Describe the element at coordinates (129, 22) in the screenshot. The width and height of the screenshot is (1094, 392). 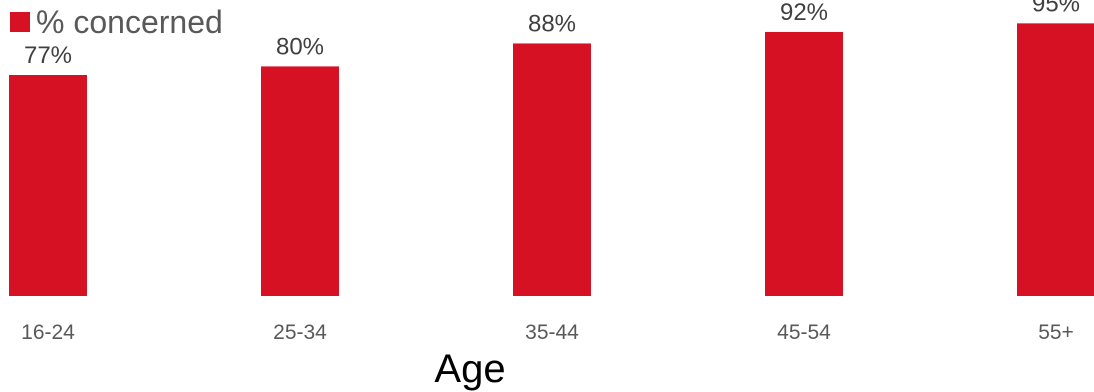
I see `legend-label: % concerned` at that location.